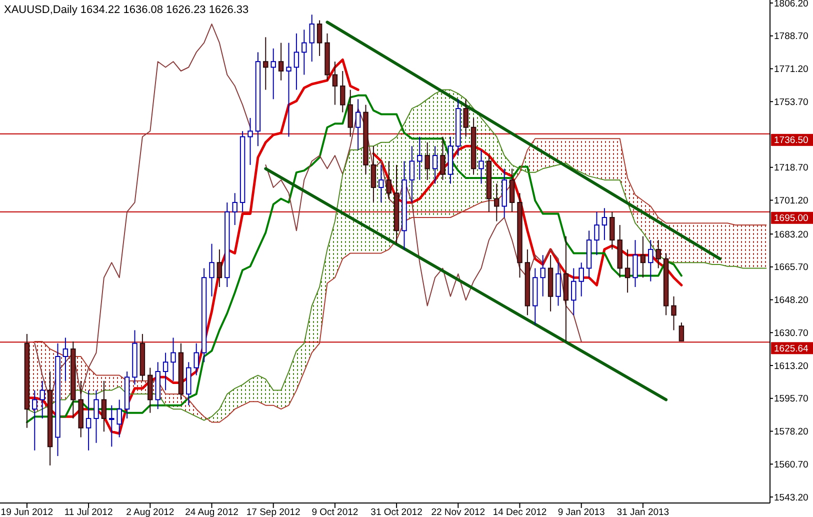 The image size is (813, 517). Describe the element at coordinates (791, 268) in the screenshot. I see `y-tick-label: 1665.70` at that location.